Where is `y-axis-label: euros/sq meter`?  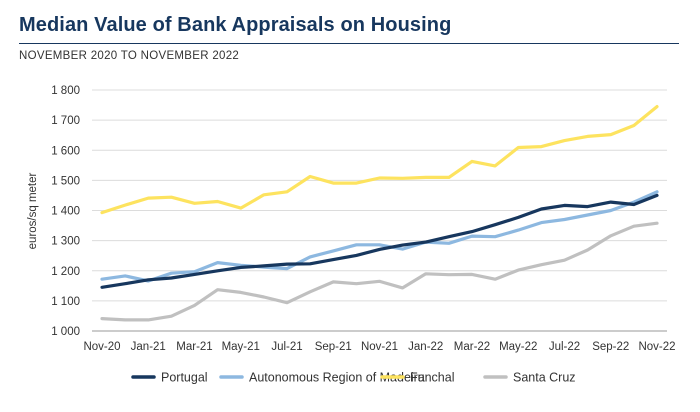 y-axis-label: euros/sq meter is located at coordinates (33, 210).